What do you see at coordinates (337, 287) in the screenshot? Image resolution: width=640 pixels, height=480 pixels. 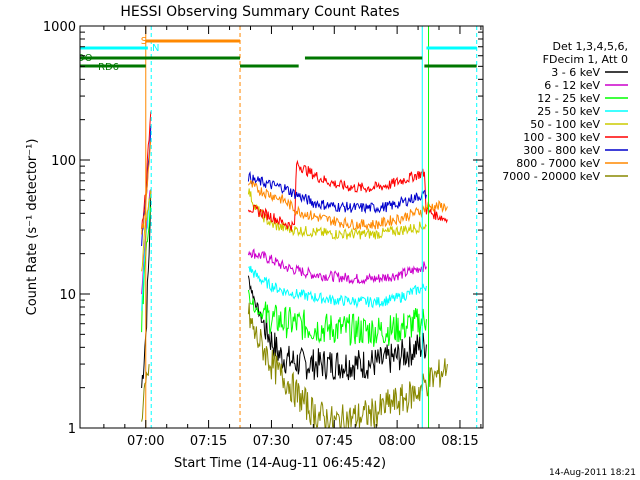 I see `series-line-4-seg2` at bounding box center [337, 287].